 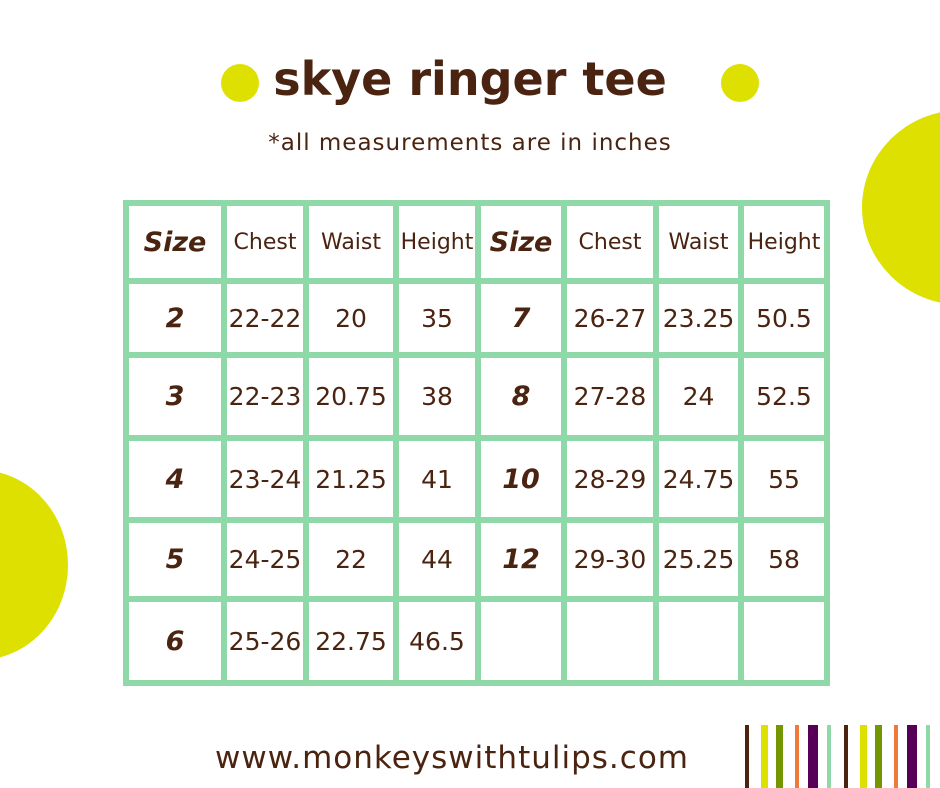 What do you see at coordinates (440, 321) in the screenshot?
I see `measurement-cell: 35` at bounding box center [440, 321].